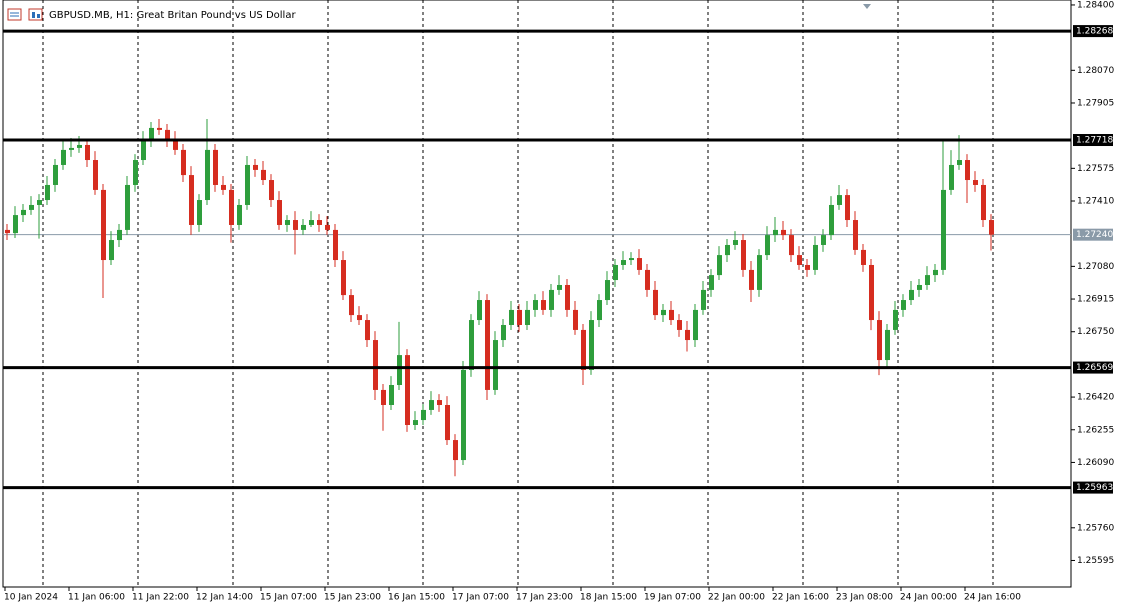 The image size is (1125, 607). I want to click on y-tick-label: 1.26915, so click(1095, 300).